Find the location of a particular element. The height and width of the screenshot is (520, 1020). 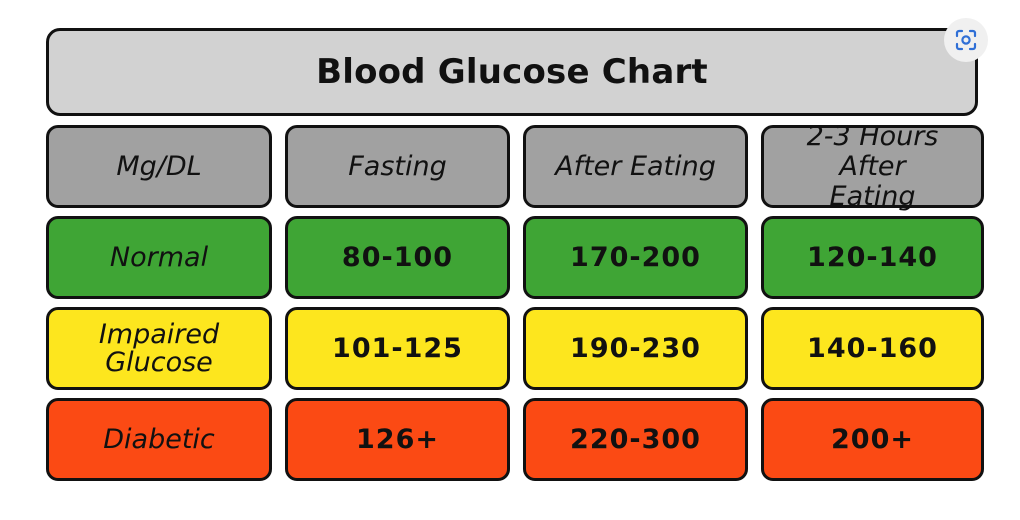

value-text: 140-160 is located at coordinates (872, 348).